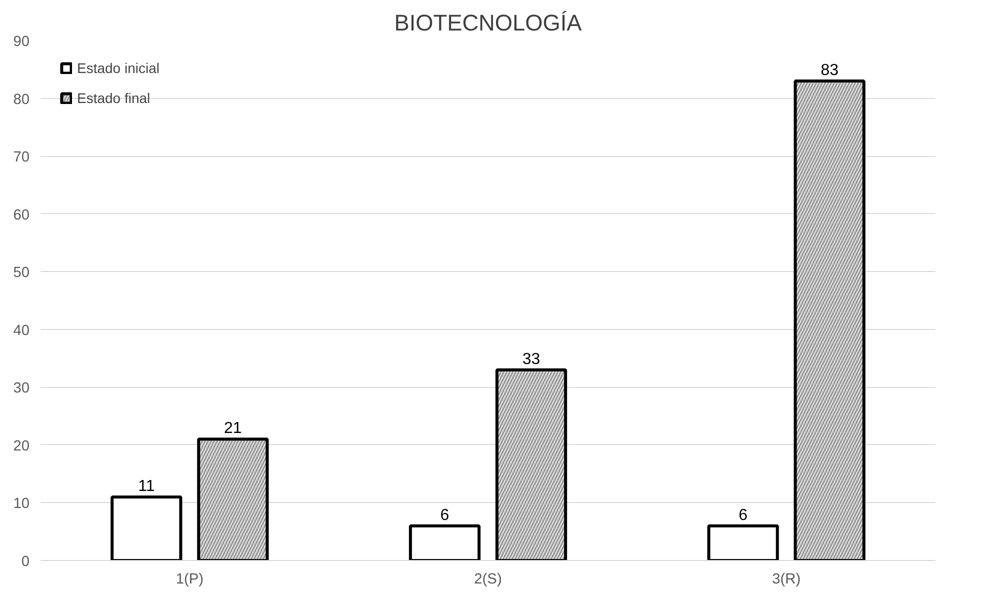 Image resolution: width=983 pixels, height=599 pixels. I want to click on y-tick-label: 90, so click(21, 42).